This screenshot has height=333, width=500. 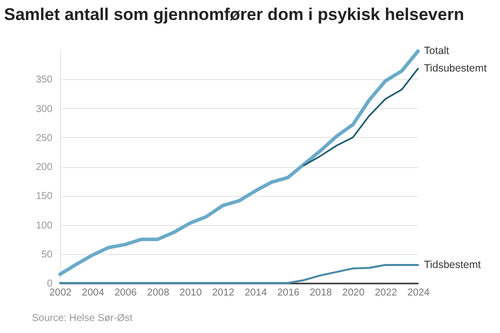 I want to click on y-tick-label: 200, so click(x=44, y=167).